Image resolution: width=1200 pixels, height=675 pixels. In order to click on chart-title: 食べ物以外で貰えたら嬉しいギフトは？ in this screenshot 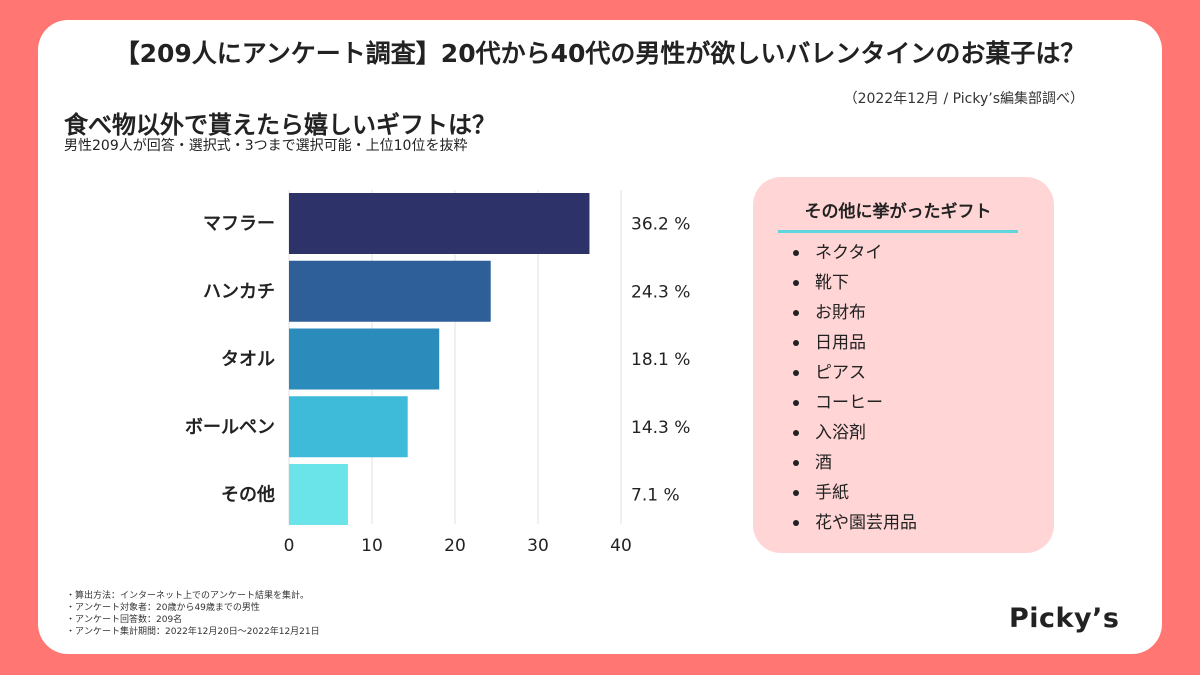, I will do `click(280, 125)`.